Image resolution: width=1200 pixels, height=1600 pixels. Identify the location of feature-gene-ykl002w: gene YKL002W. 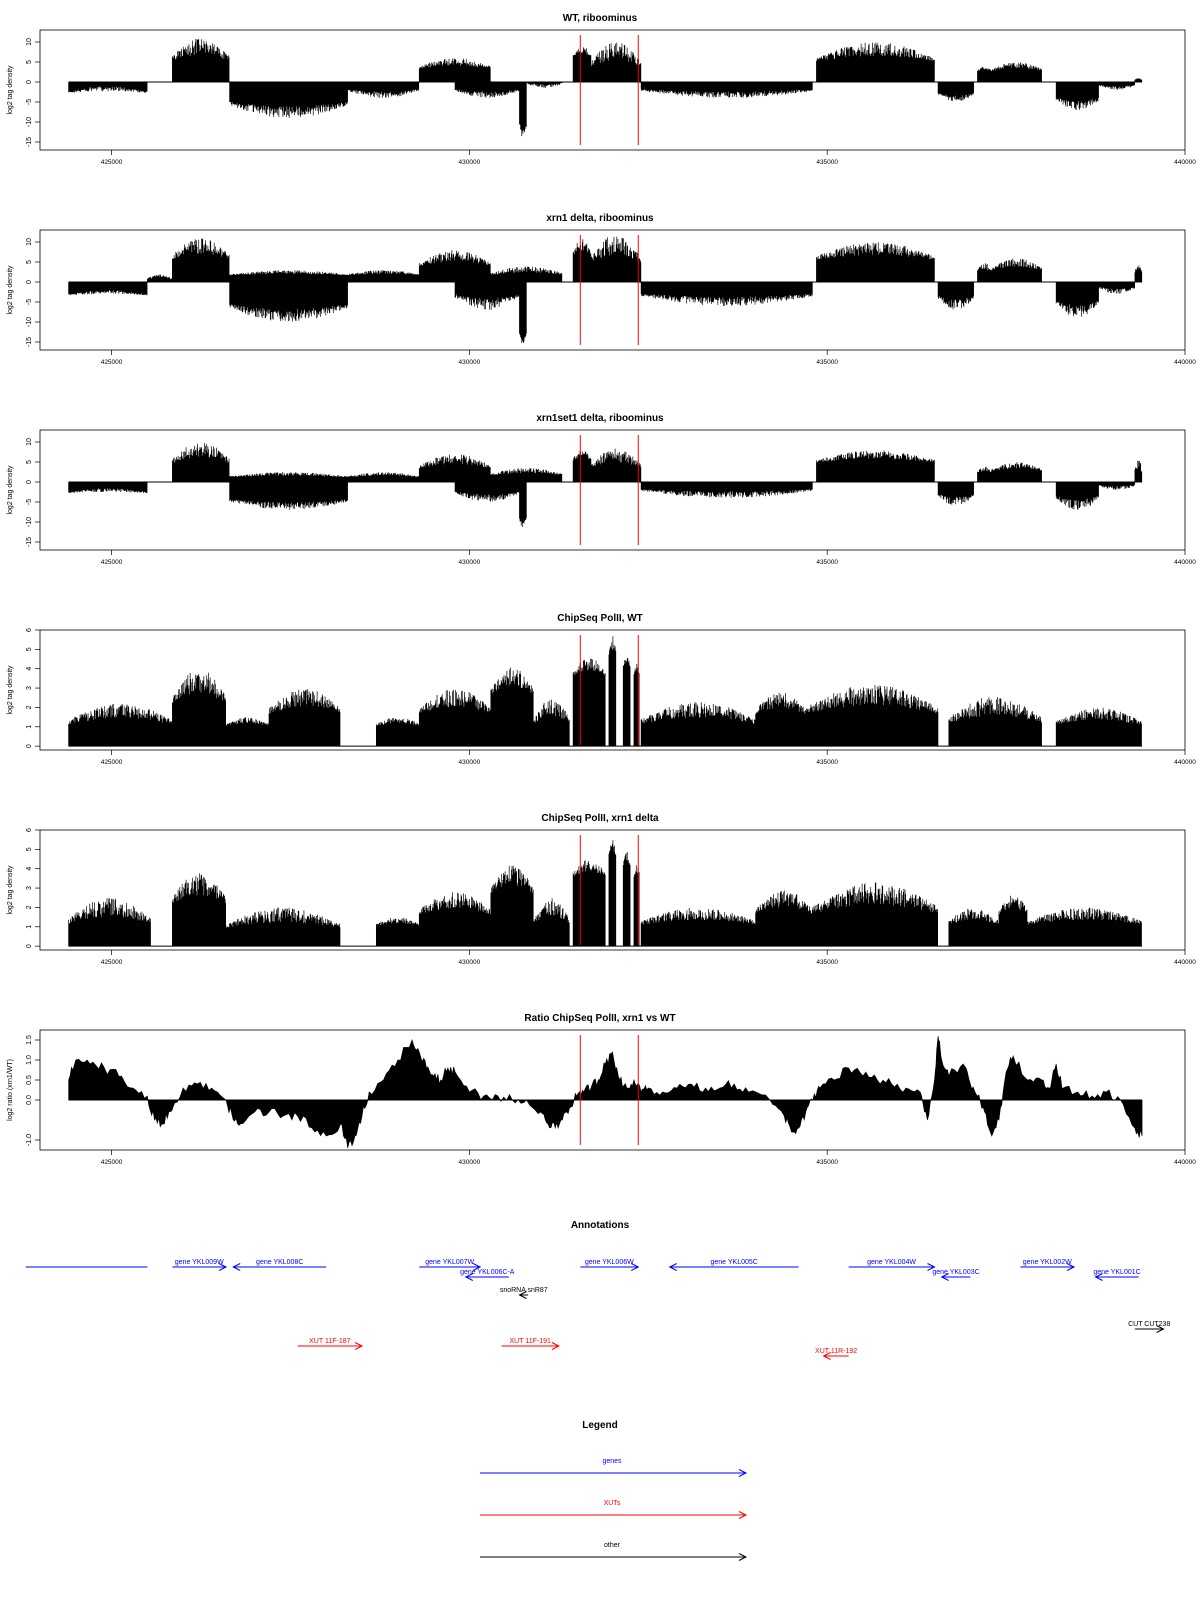
(1048, 1265).